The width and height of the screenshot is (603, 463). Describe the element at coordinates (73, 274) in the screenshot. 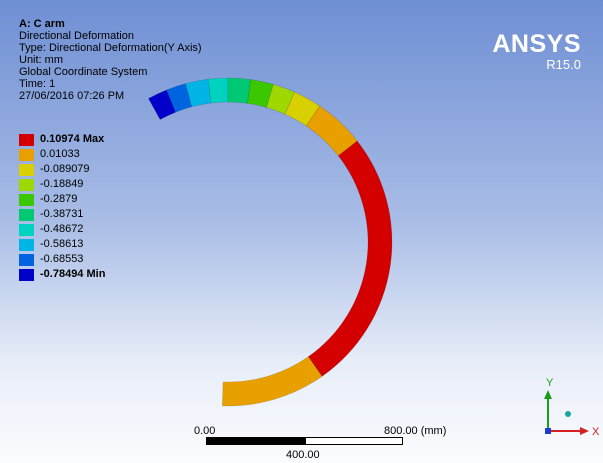

I see `legend-value: -0.78494 Min` at that location.